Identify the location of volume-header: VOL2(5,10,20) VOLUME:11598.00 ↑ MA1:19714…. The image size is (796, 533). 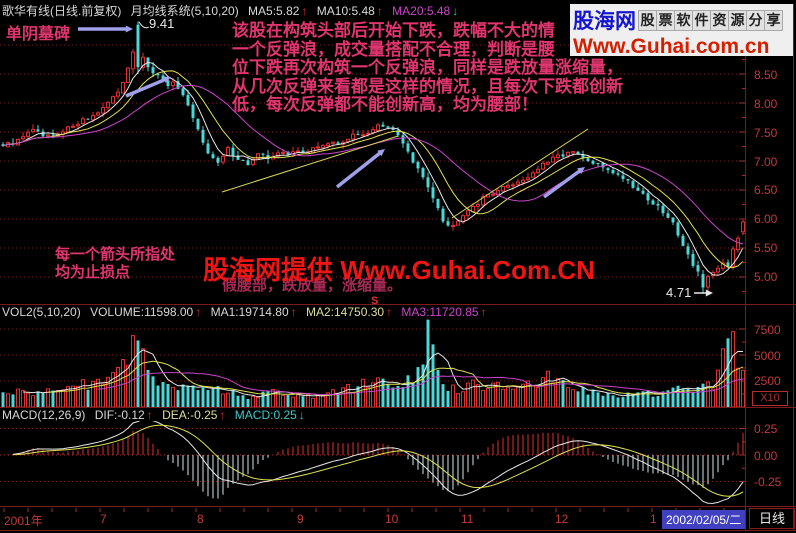
(247, 312).